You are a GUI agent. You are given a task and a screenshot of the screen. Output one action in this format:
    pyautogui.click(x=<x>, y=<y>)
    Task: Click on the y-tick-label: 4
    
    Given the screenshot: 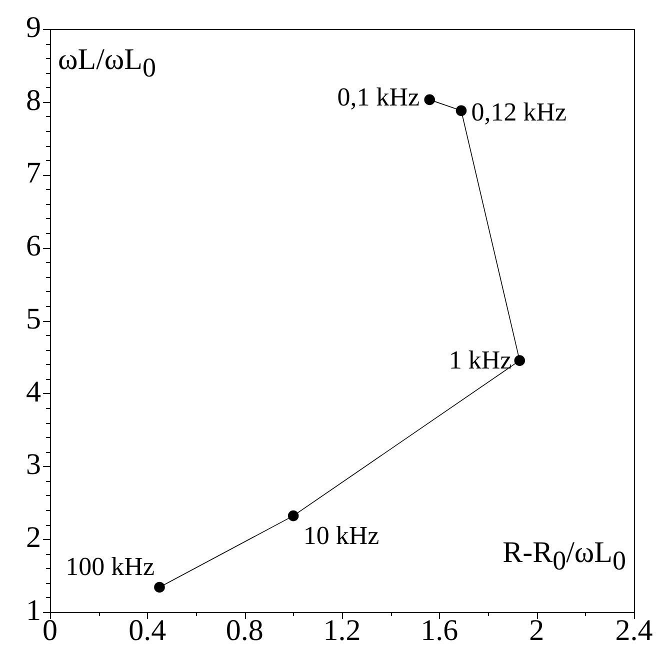 What is the action you would take?
    pyautogui.click(x=33, y=391)
    